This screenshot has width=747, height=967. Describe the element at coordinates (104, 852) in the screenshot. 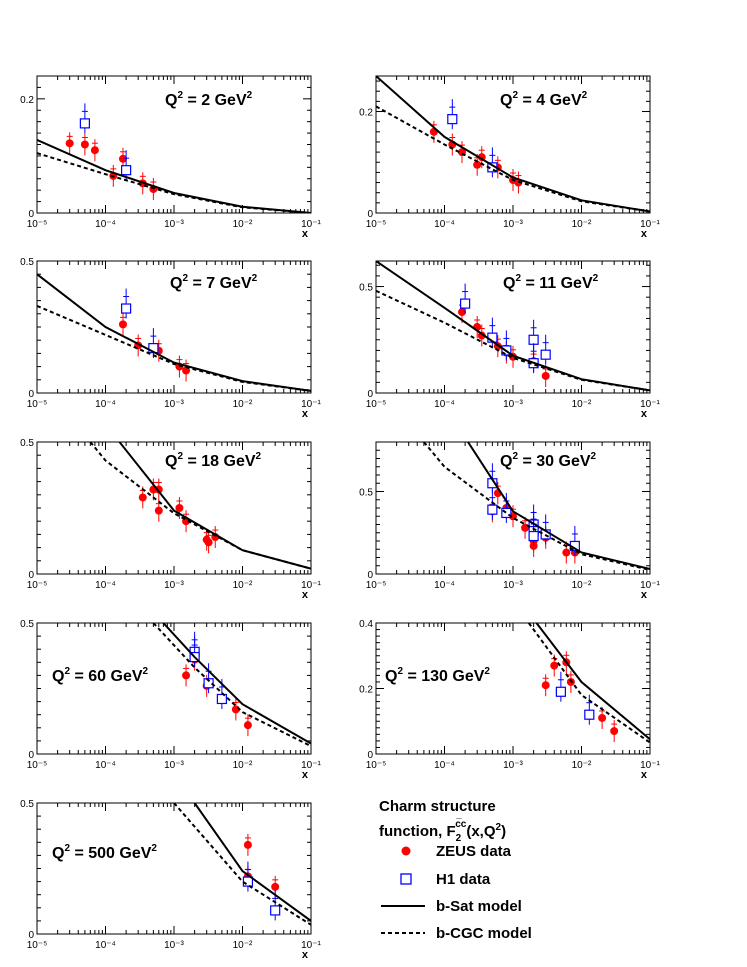

I see `q2-label: Q2 = 500 GeV2` at that location.